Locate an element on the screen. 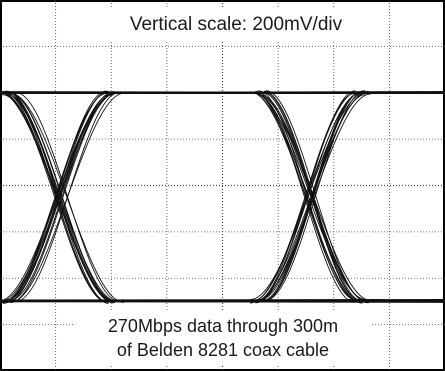 The width and height of the screenshot is (445, 371). high-level-trace is located at coordinates (222, 92).